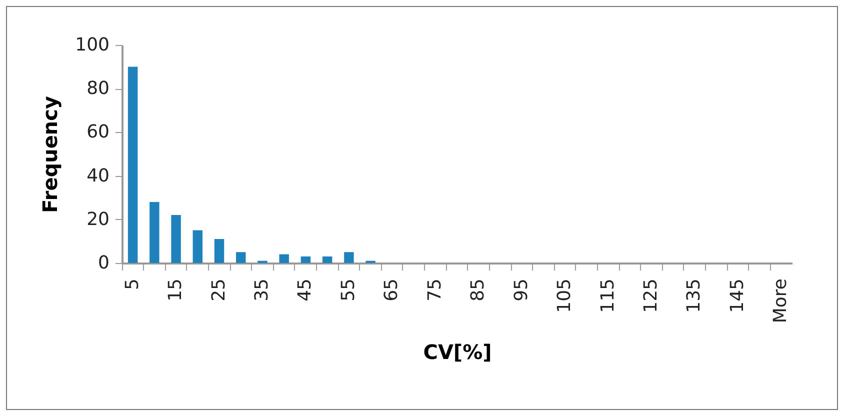  I want to click on y-tick-label: 60, so click(98, 132).